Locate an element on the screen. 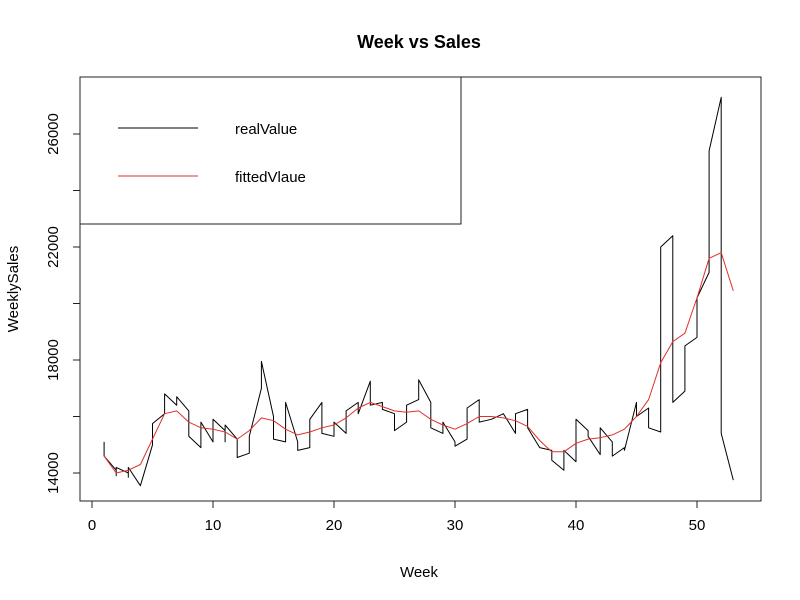 This screenshot has height=600, width=800. legend-box is located at coordinates (270, 150).